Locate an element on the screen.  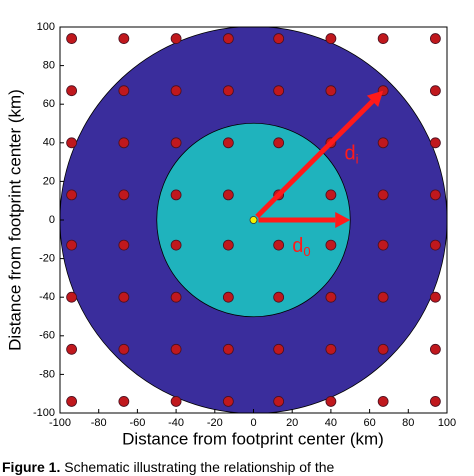
y-tick-label: 60 is located at coordinates (49, 104).